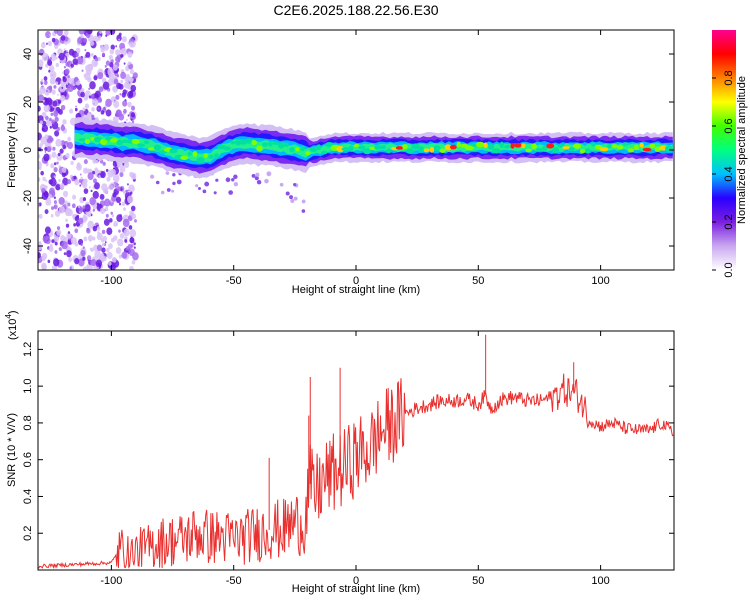 The image size is (750, 600). Describe the element at coordinates (742, 150) in the screenshot. I see `colorbar-label: Normalized spectral amplitude` at that location.